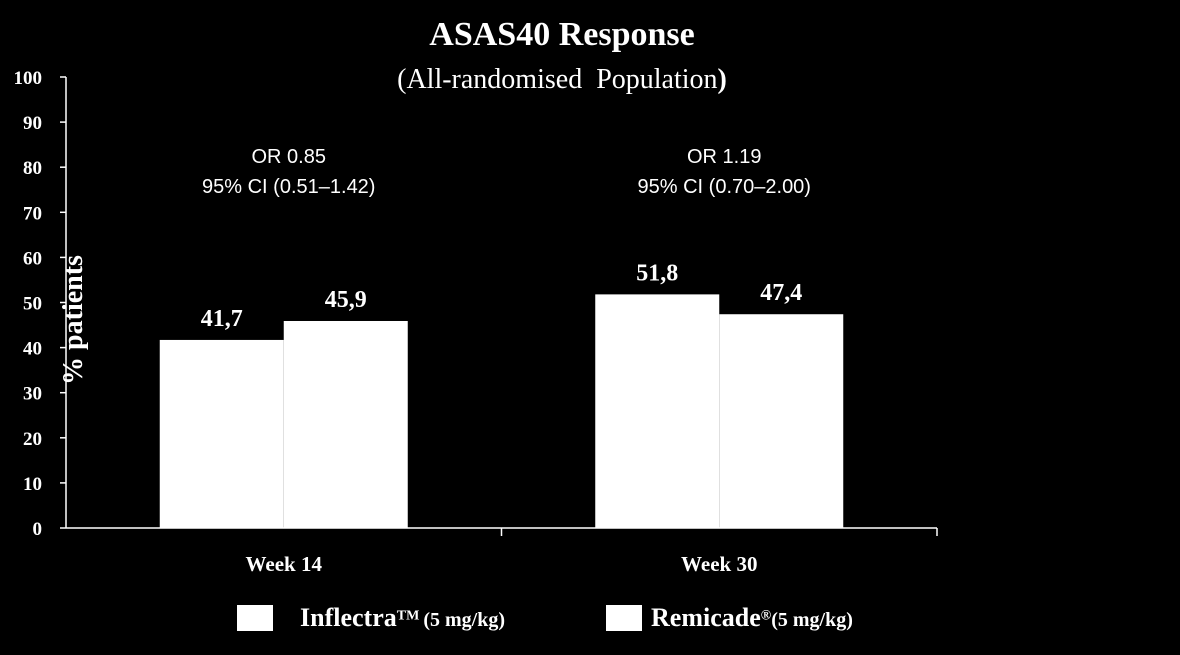 This screenshot has height=655, width=1180. I want to click on y-ticks: 0 10 20 30 40 50 60 70 80 90 100, so click(40, 304).